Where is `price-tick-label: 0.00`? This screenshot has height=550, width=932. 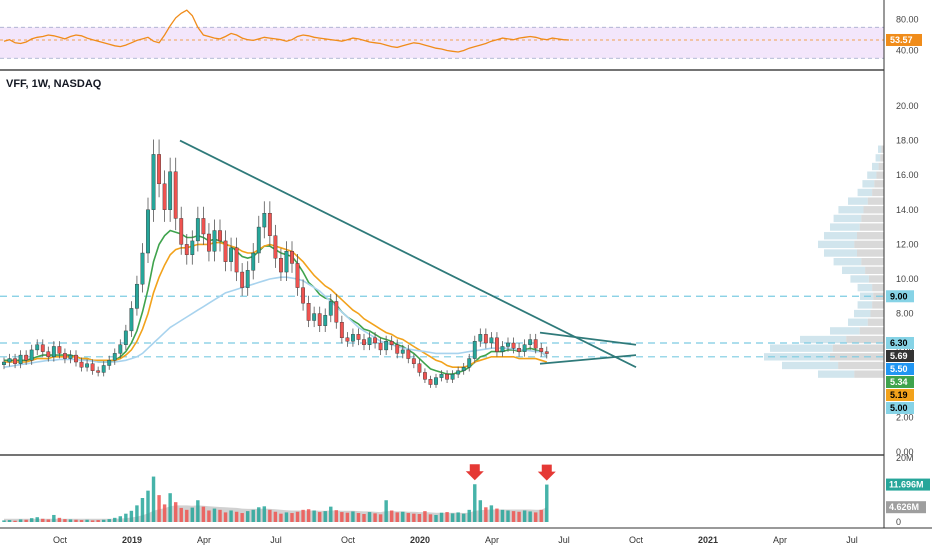 price-tick-label: 0.00 is located at coordinates (905, 452).